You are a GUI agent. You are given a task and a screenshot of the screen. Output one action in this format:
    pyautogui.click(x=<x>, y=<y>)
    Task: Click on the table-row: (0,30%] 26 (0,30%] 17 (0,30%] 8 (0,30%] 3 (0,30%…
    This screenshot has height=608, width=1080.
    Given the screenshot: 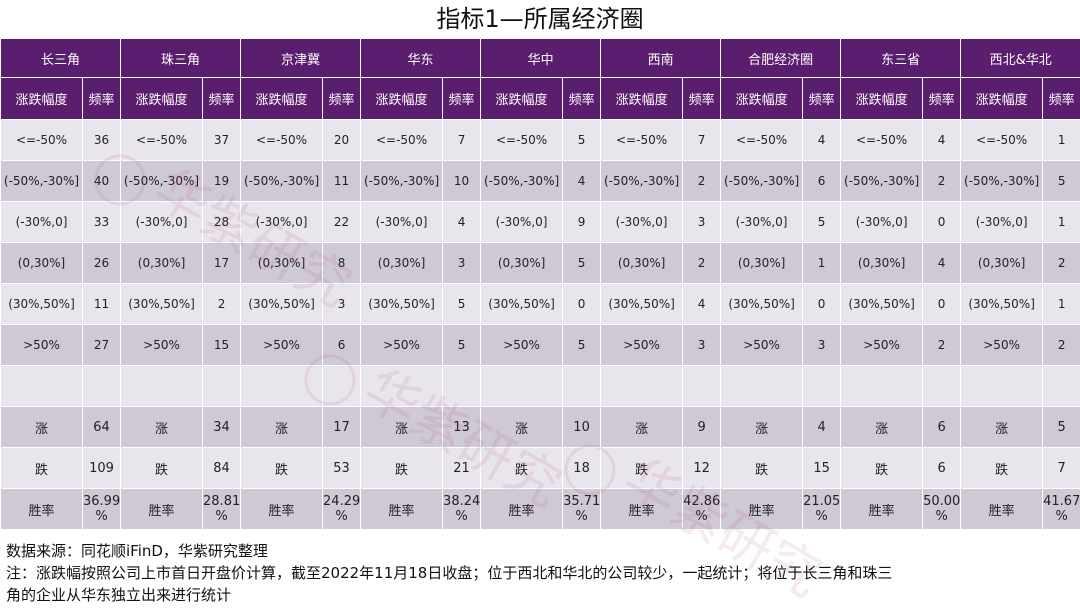 What is the action you would take?
    pyautogui.click(x=540, y=263)
    